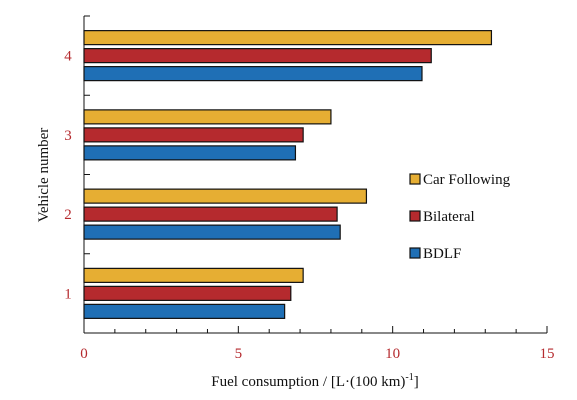  I want to click on legend-swatch-bdlf, so click(415, 253).